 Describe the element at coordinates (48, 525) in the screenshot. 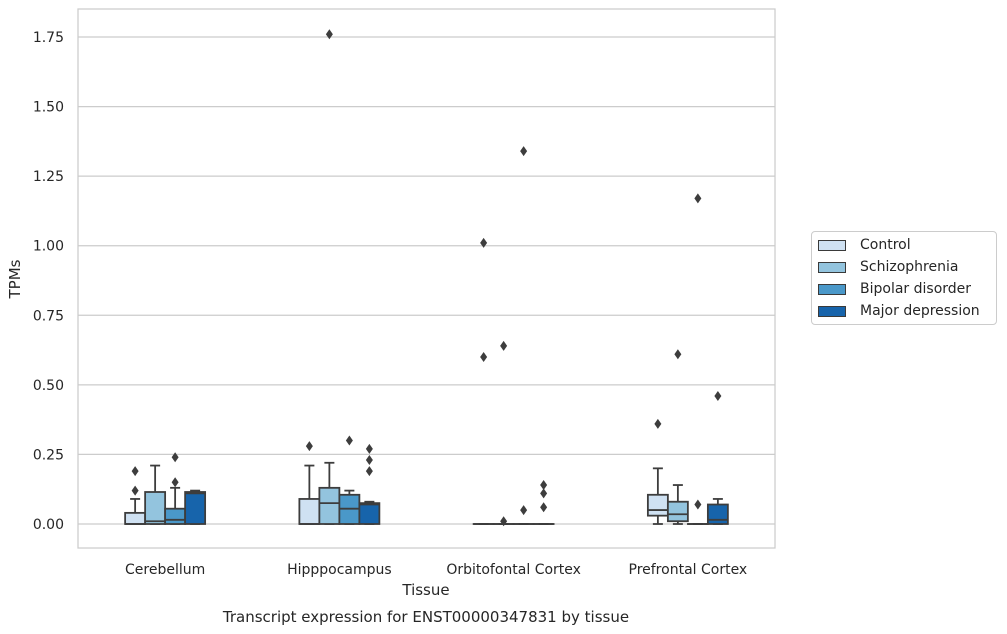

I see `y-tick-label: 0.00` at that location.